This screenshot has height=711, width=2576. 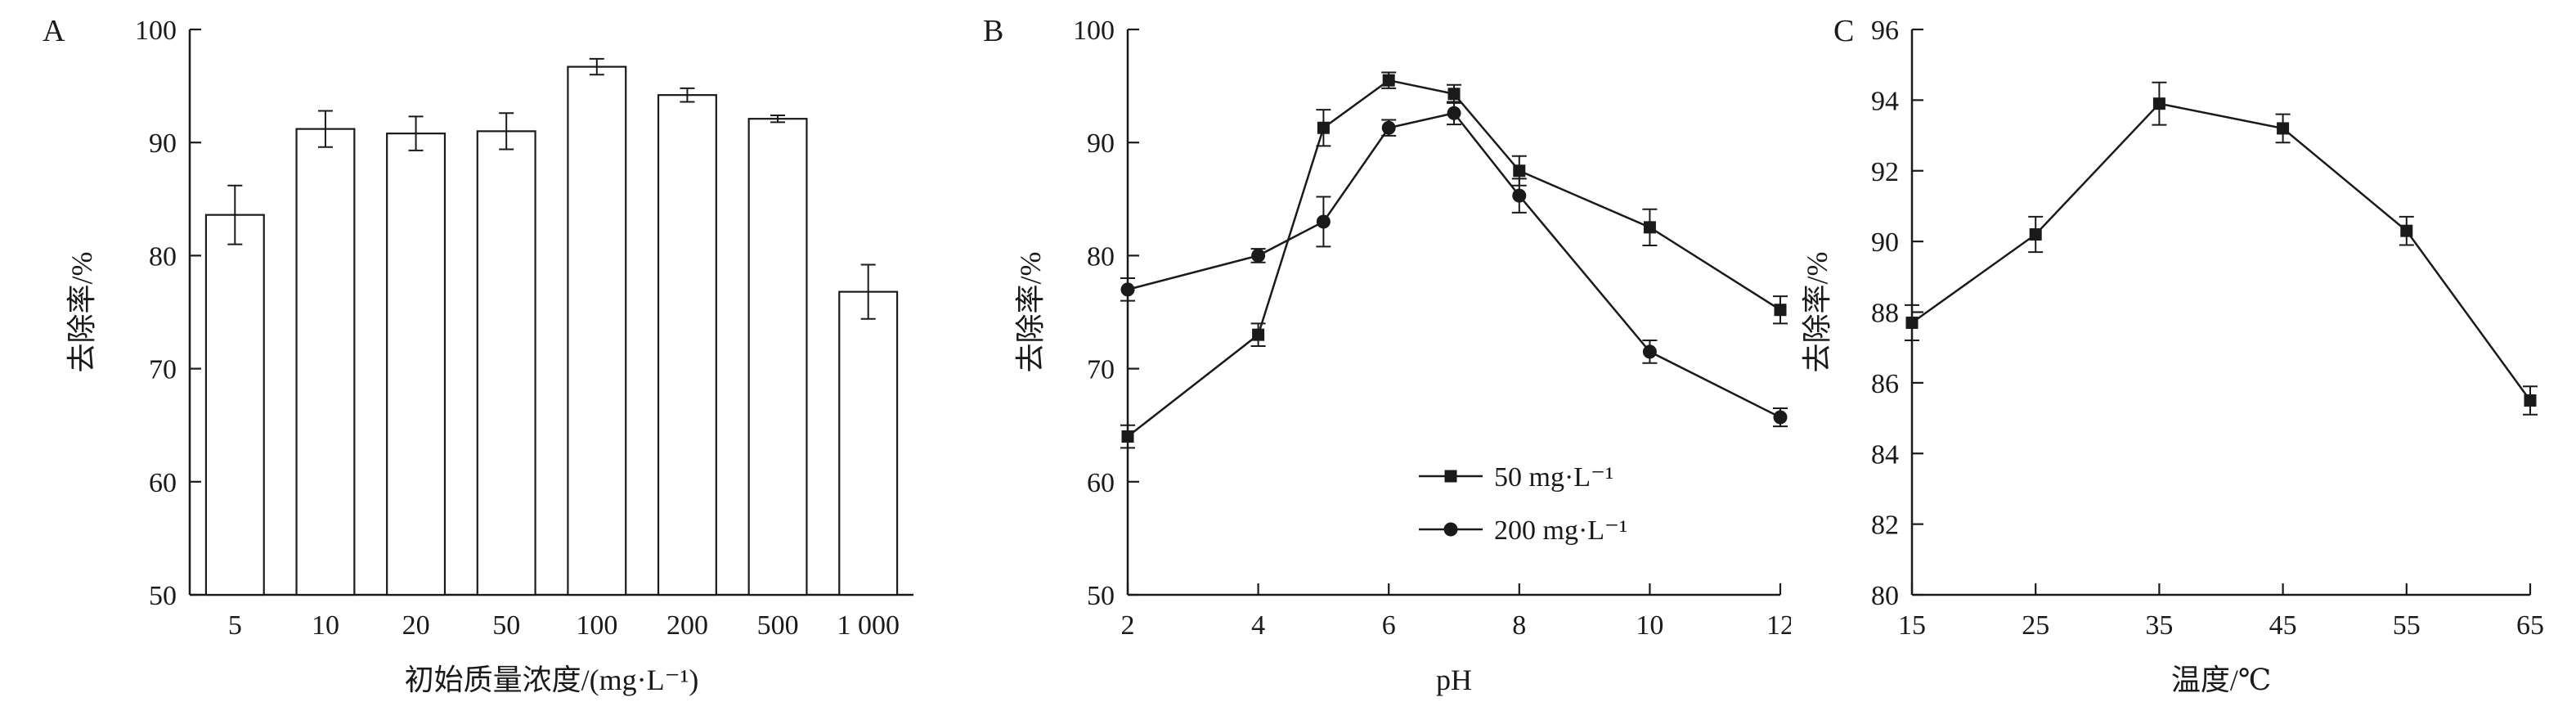 What do you see at coordinates (1454, 680) in the screenshot?
I see `x-axis-title: pH` at bounding box center [1454, 680].